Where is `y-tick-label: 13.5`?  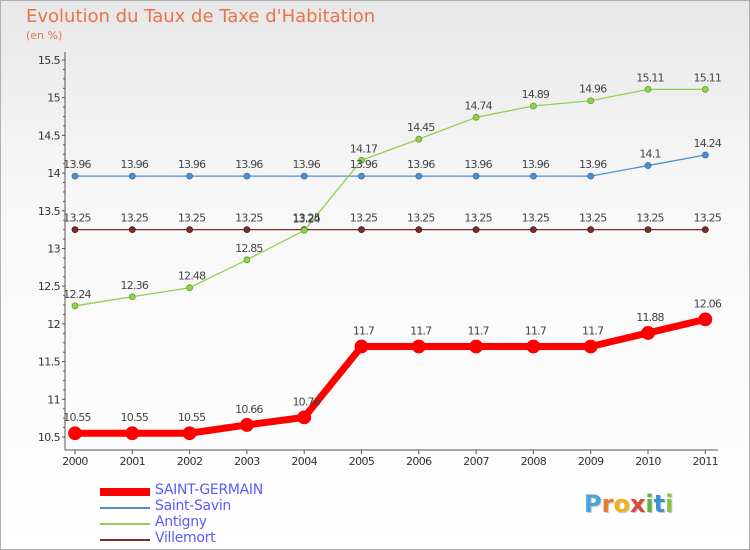 y-tick-label: 13.5 is located at coordinates (49, 211).